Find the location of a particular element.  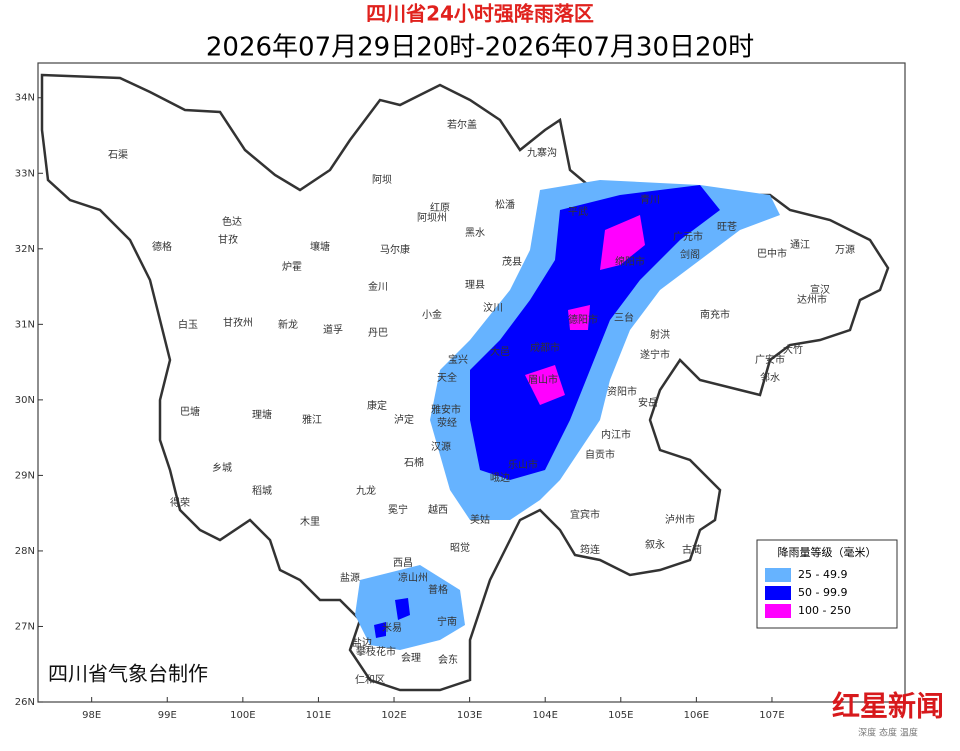

place-label: 泸定 is located at coordinates (404, 419).